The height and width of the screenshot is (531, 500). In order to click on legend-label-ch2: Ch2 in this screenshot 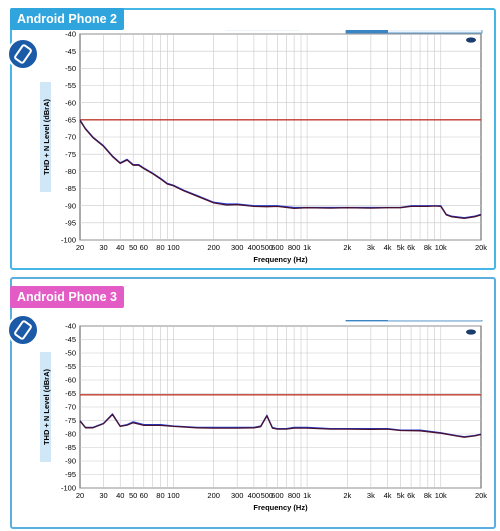, I will do `click(459, 30)`.